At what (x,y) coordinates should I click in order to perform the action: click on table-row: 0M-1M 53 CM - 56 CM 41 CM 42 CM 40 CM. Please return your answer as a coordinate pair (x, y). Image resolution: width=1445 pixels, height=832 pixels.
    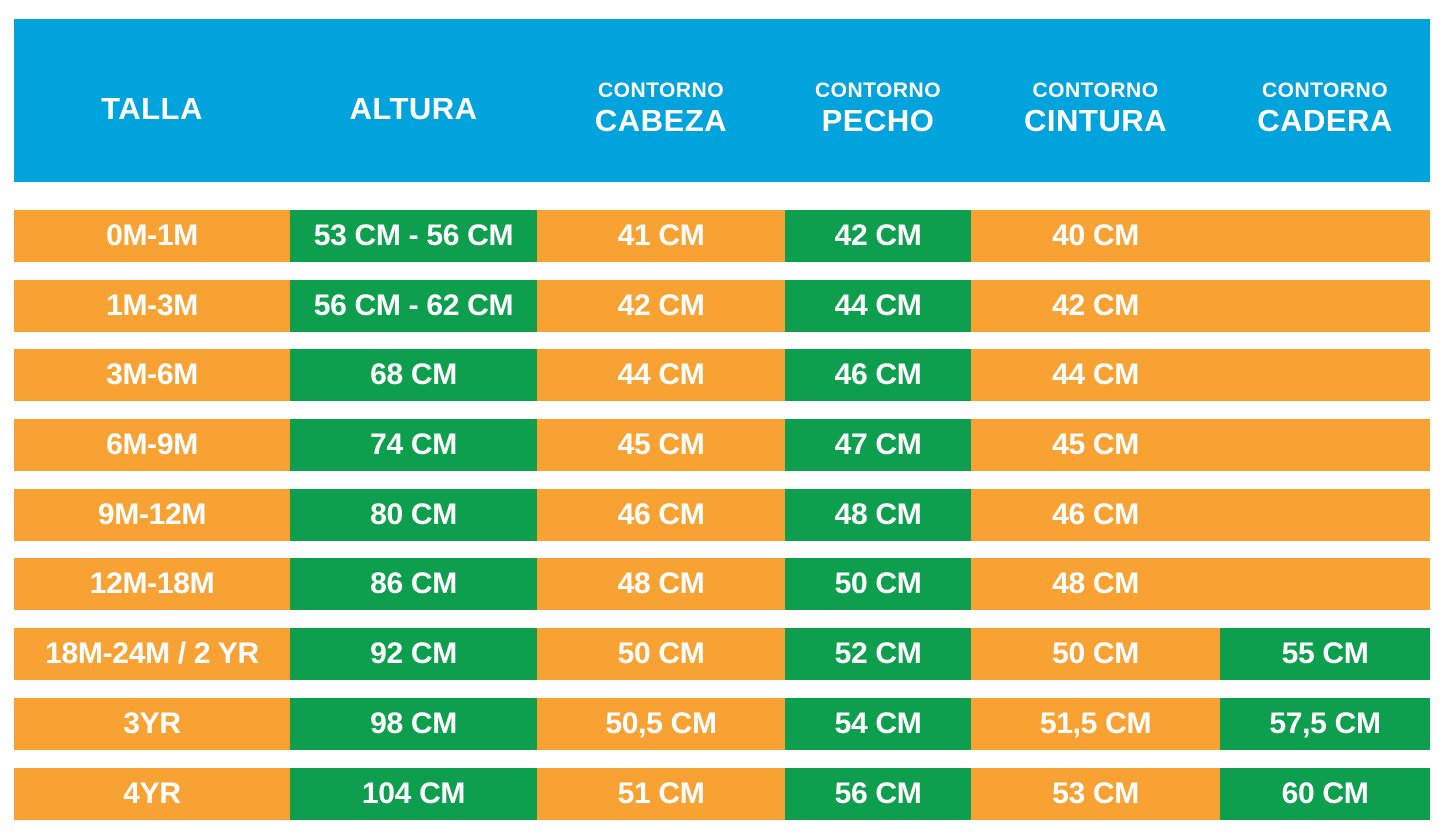
    Looking at the image, I should click on (722, 236).